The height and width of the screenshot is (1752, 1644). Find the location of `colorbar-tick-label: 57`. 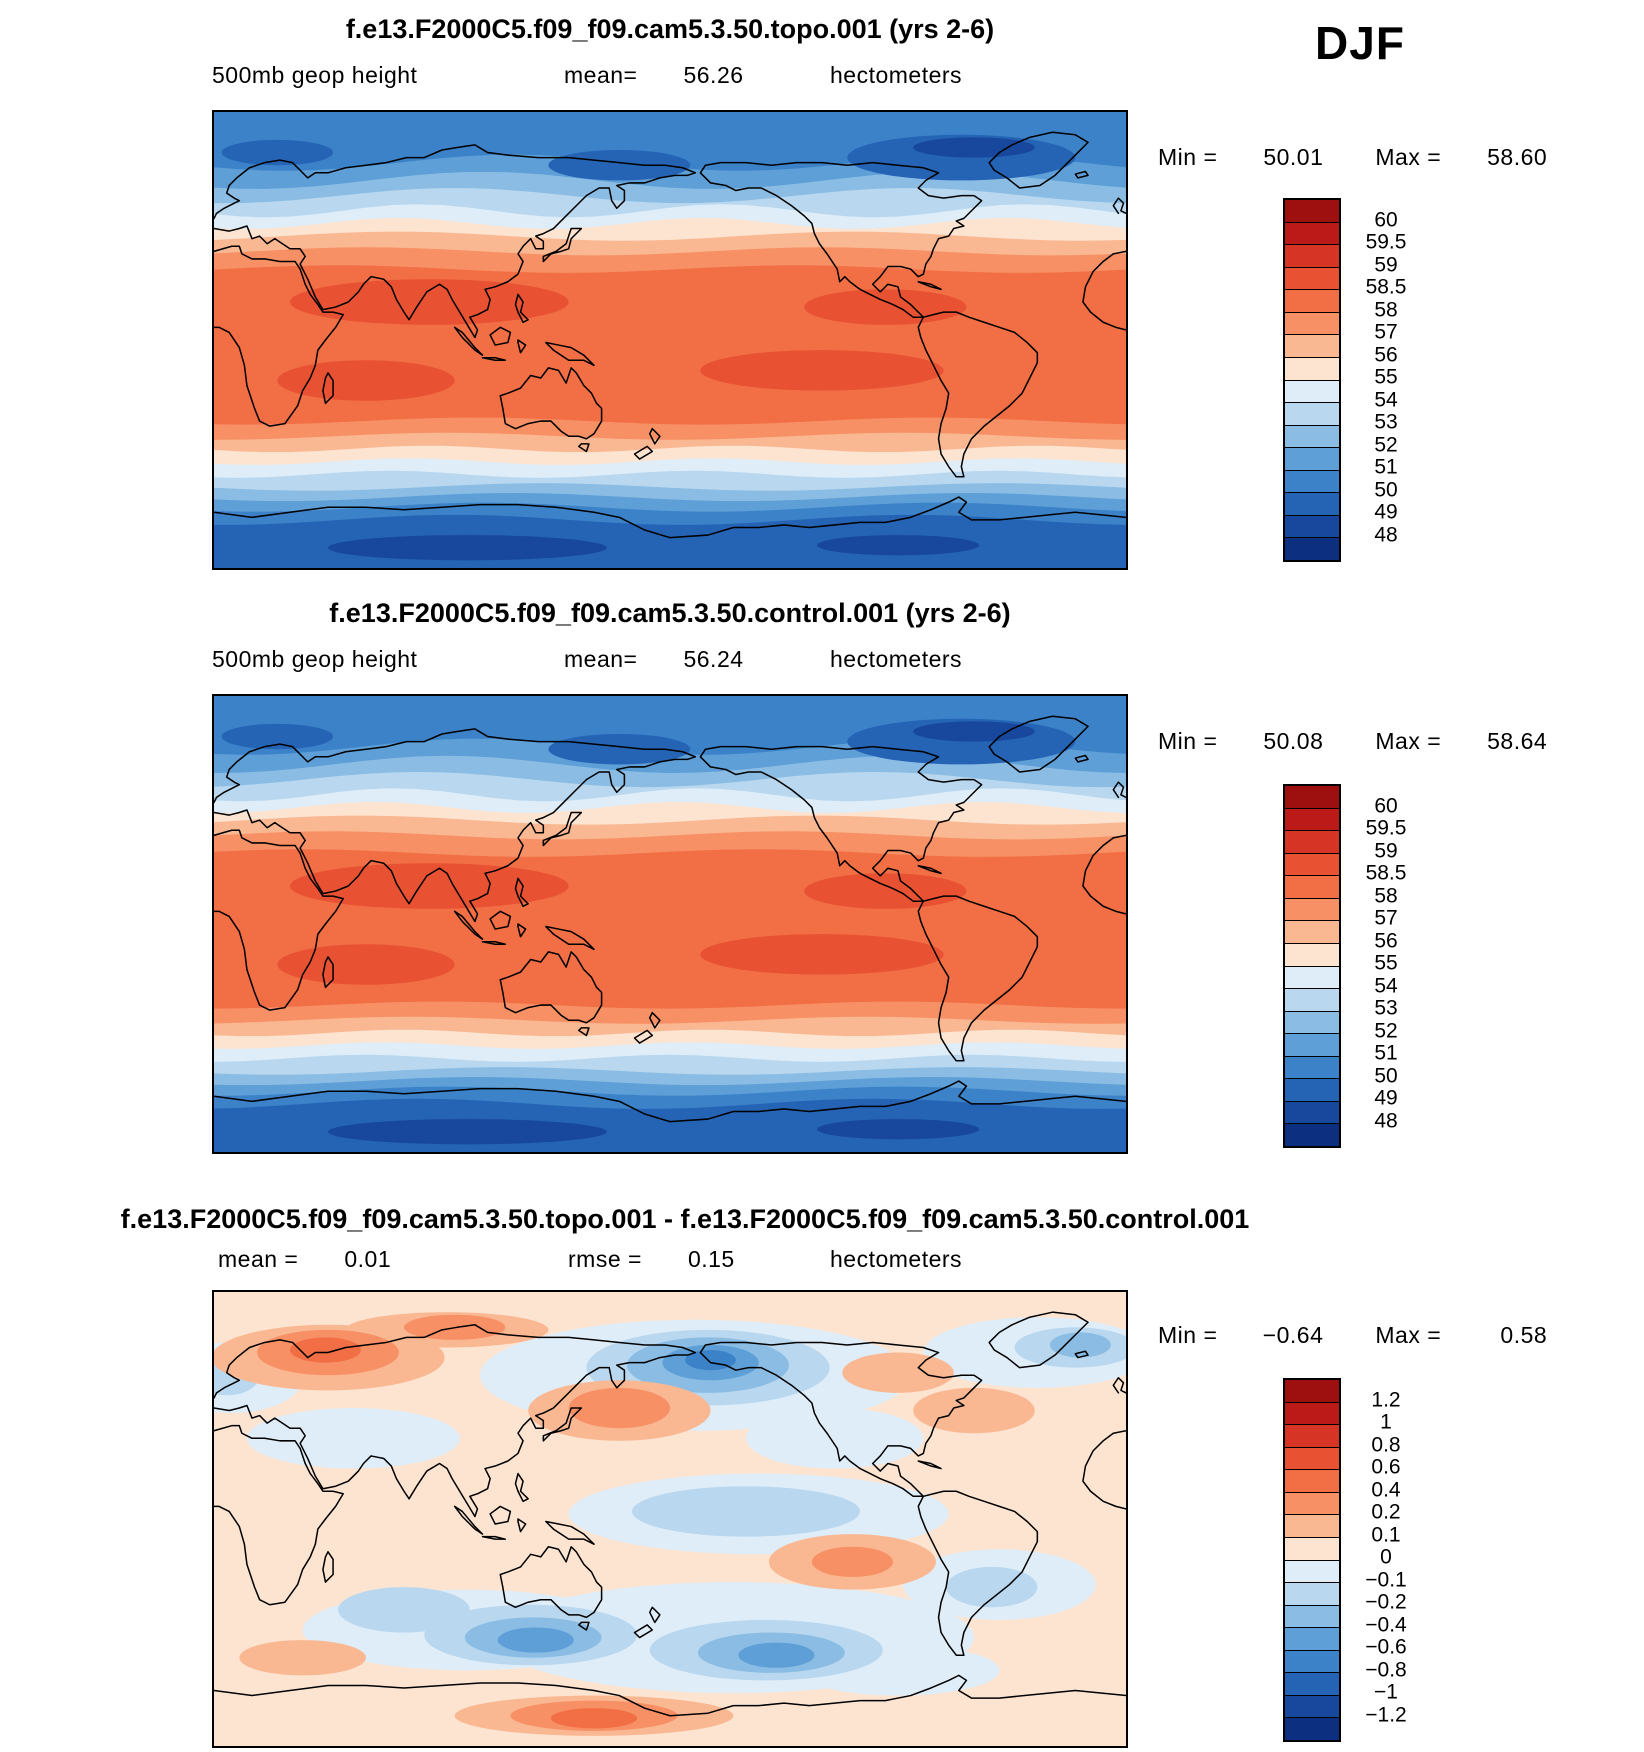

colorbar-tick-label: 57 is located at coordinates (1386, 918).